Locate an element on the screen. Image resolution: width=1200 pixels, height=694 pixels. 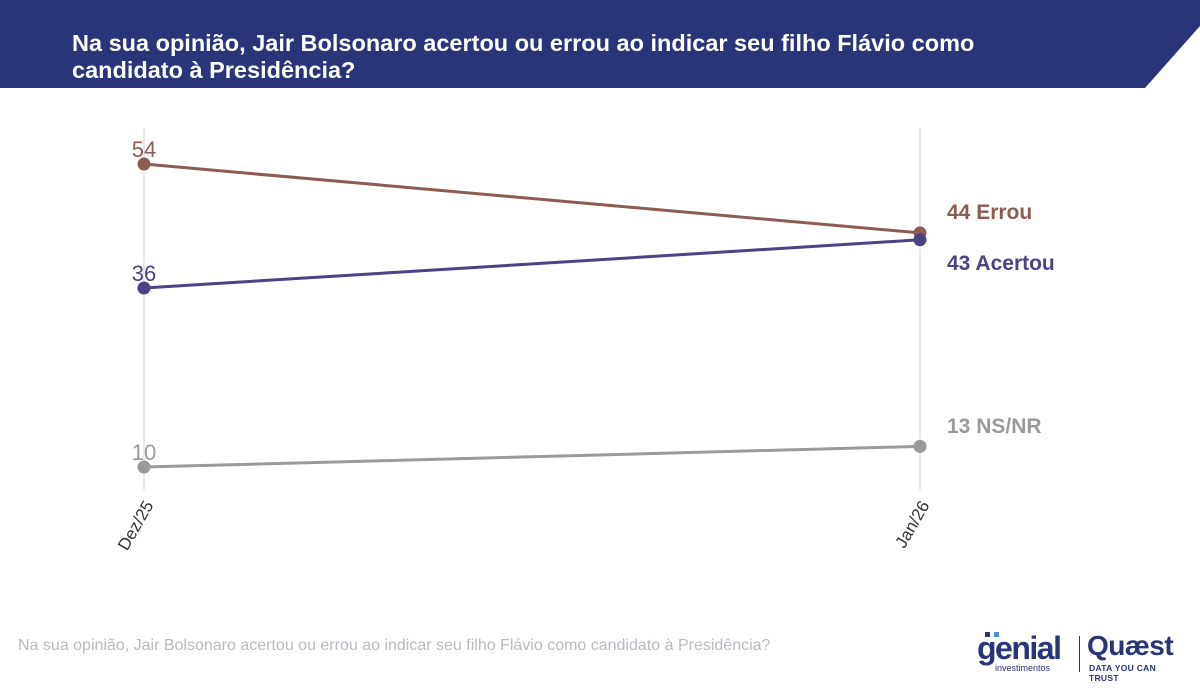
end-label-ns-nr: 13 NS/NR is located at coordinates (994, 426).